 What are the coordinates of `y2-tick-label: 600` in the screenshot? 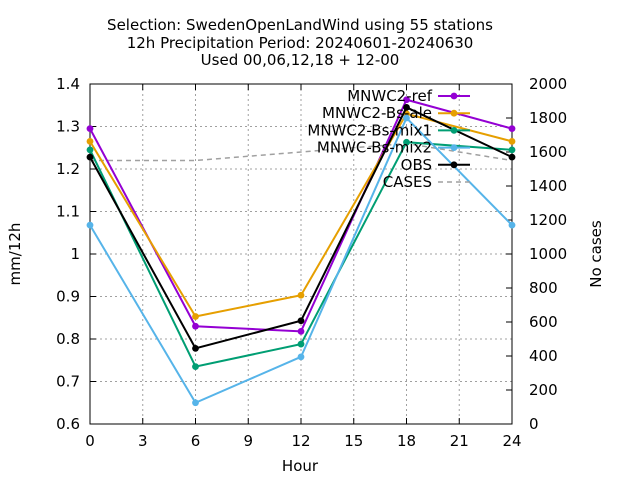 It's located at (543, 322).